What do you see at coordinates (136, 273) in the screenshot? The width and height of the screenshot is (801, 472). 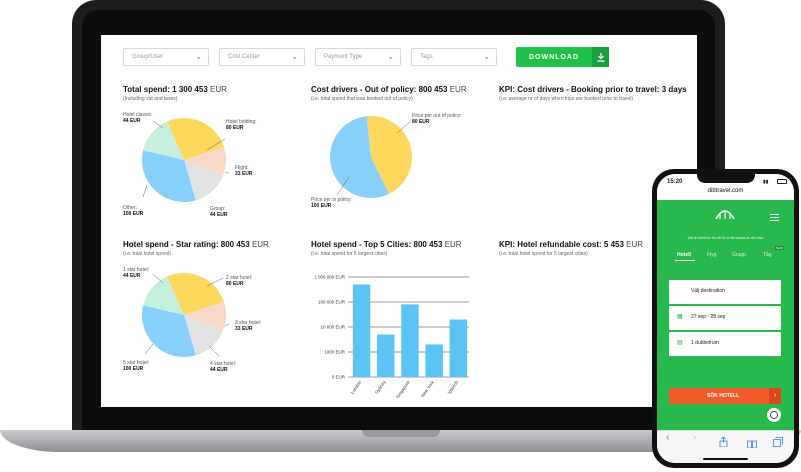 I see `hotel-star-label-1: 1 star hotel: 44 EUR` at bounding box center [136, 273].